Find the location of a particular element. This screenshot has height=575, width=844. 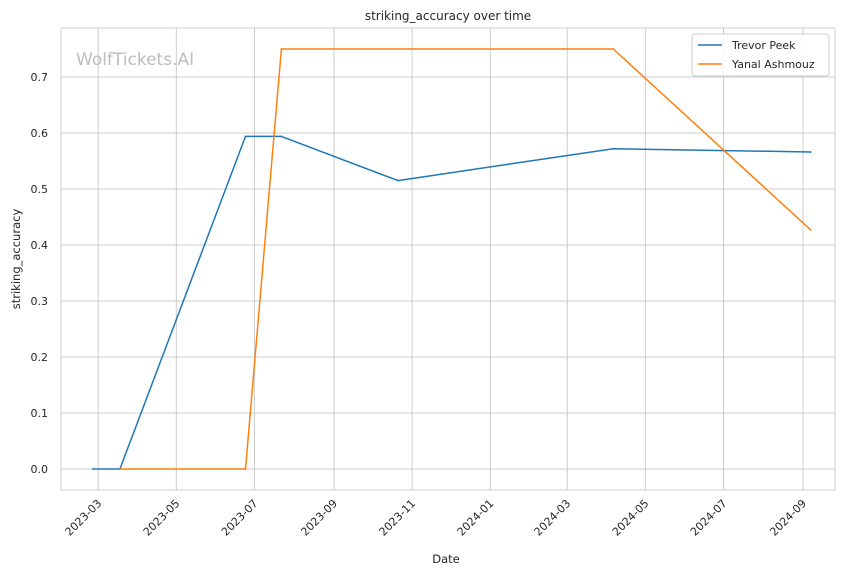

x-tick-label: 2024-05 is located at coordinates (631, 518).